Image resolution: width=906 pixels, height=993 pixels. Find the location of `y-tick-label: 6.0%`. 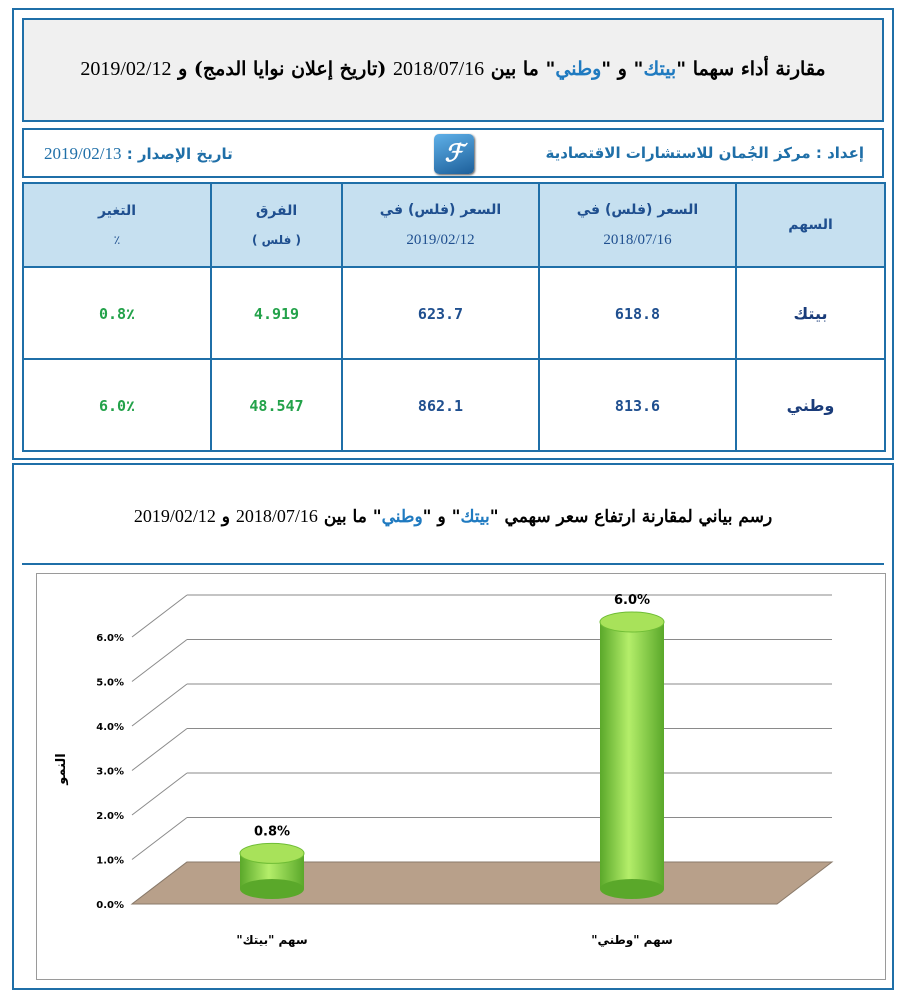

y-tick-label: 6.0% is located at coordinates (110, 638).